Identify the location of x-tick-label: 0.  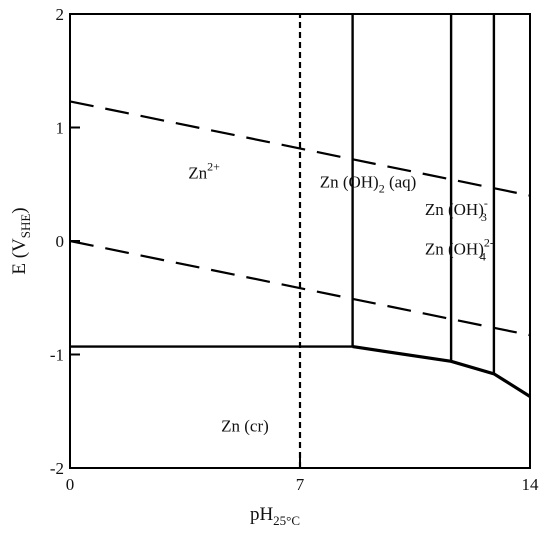
(70, 484).